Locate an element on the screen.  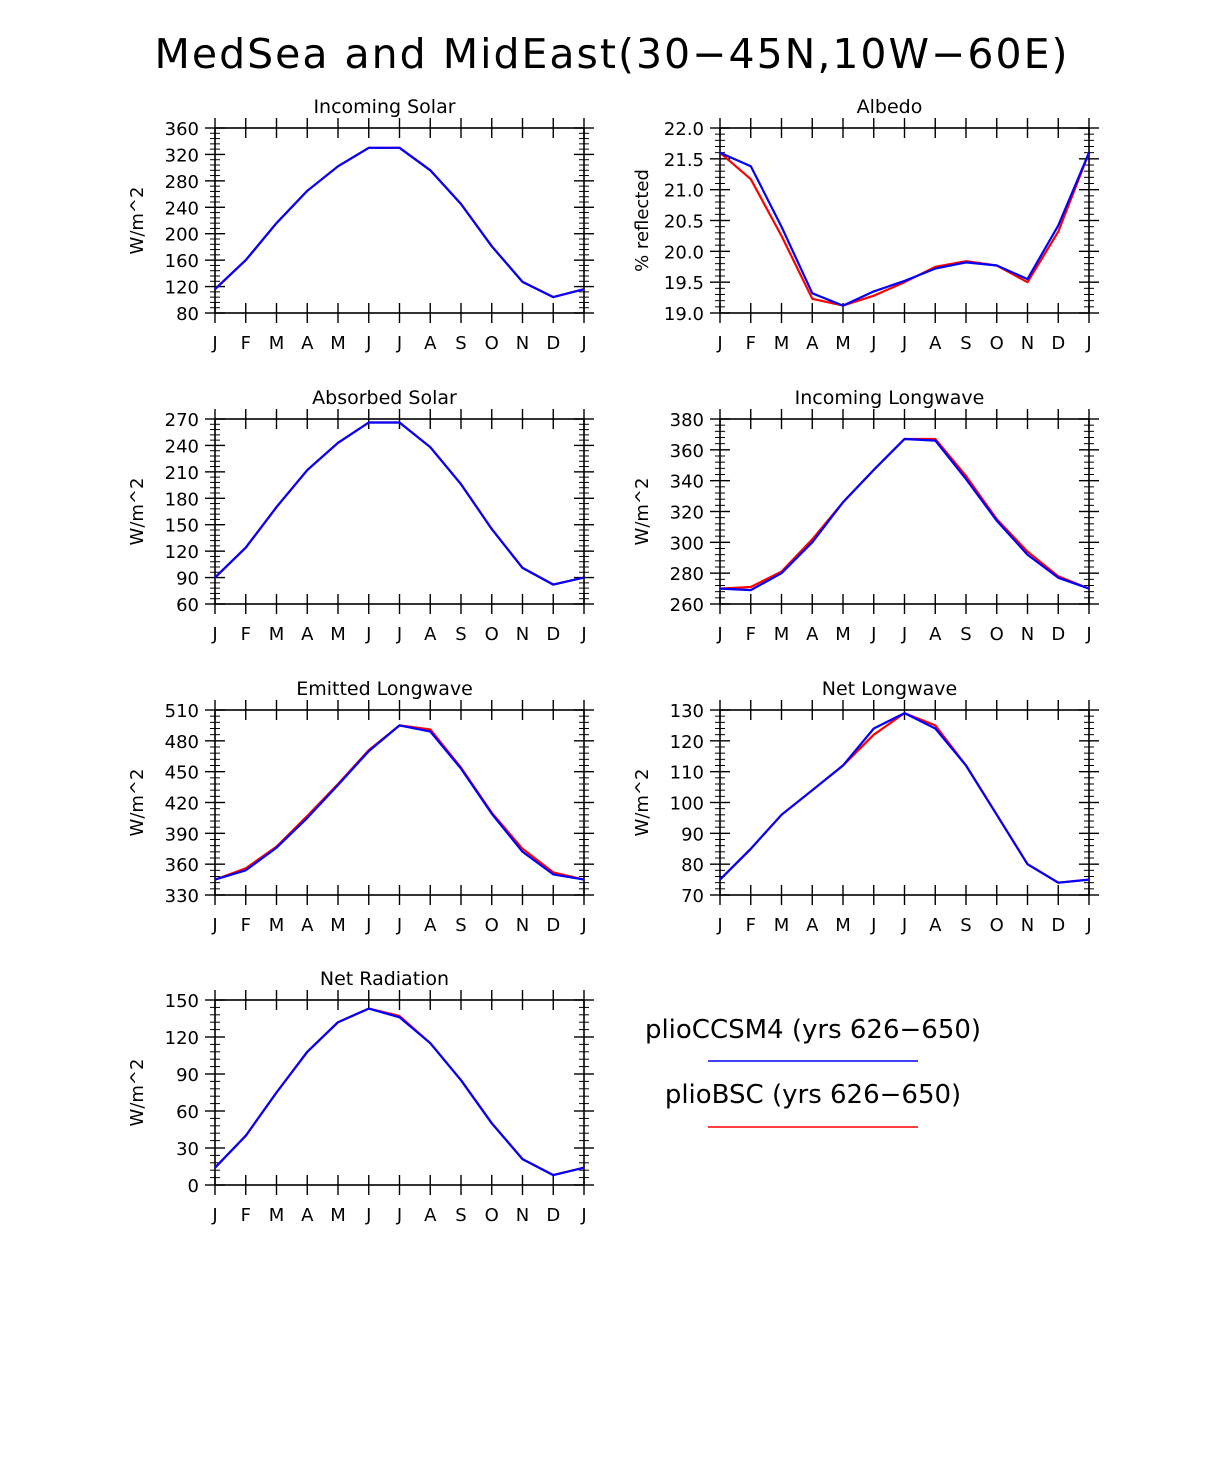
y-tick-label: 130 is located at coordinates (687, 711).